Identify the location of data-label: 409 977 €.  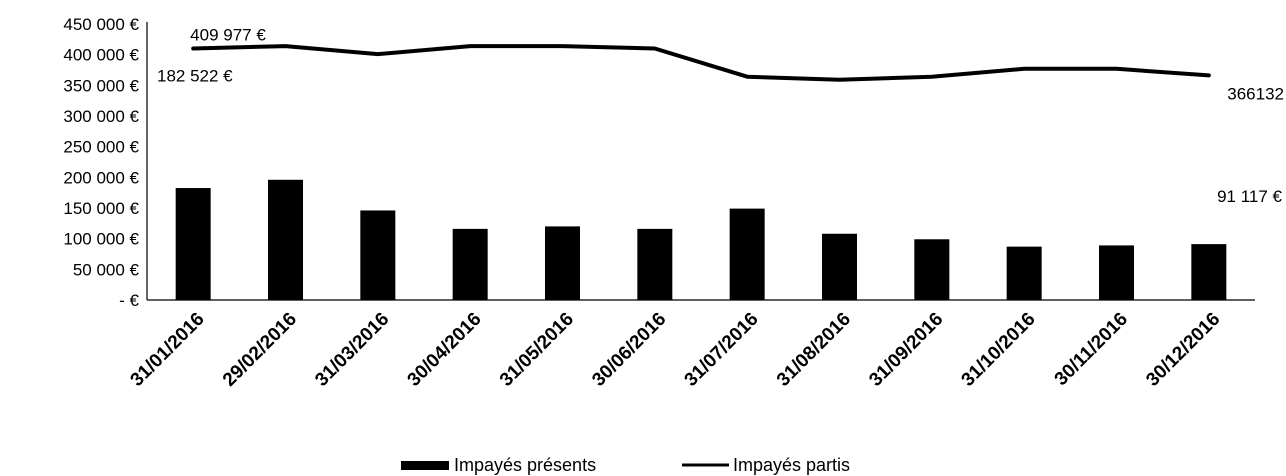
(228, 35).